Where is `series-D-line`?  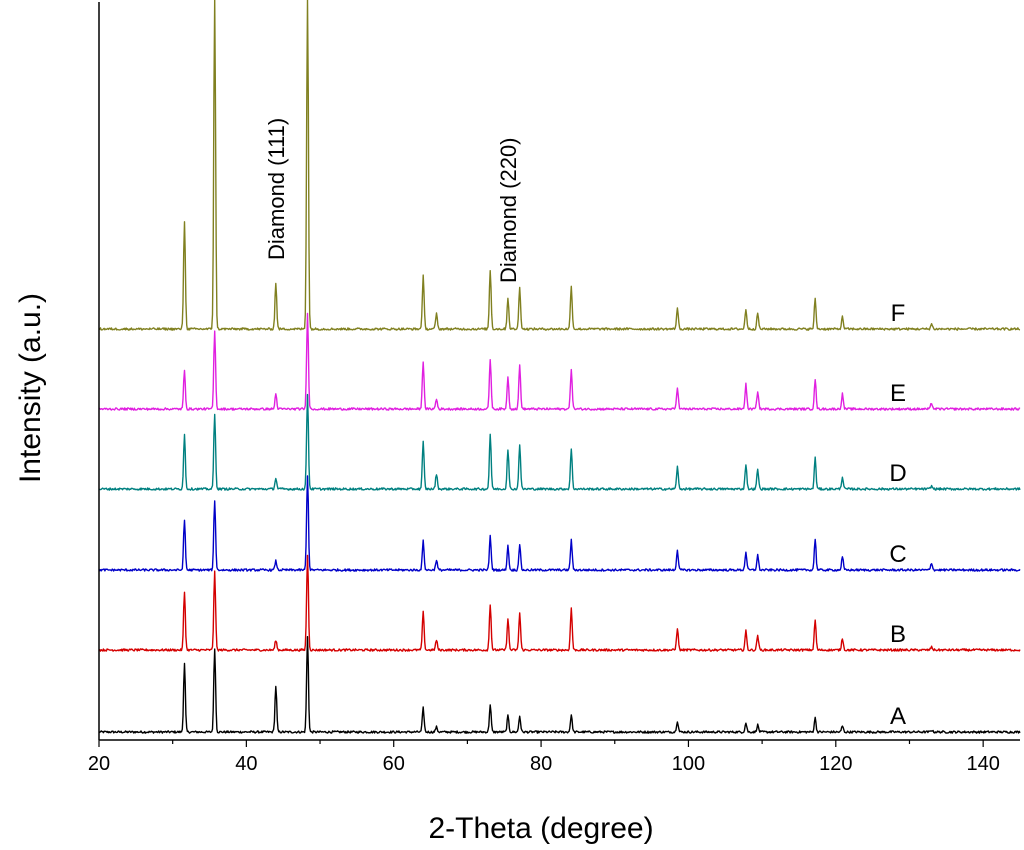
series-D-line is located at coordinates (559, 442).